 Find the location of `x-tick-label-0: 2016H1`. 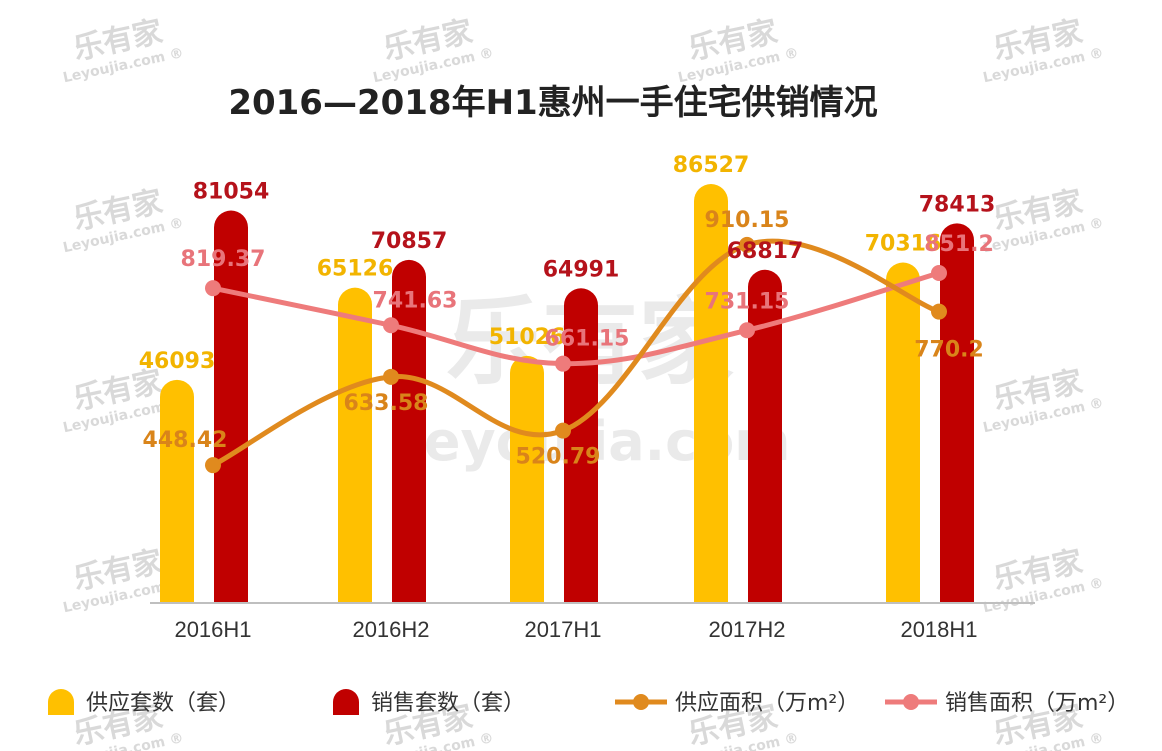

x-tick-label-0: 2016H1 is located at coordinates (212, 629).